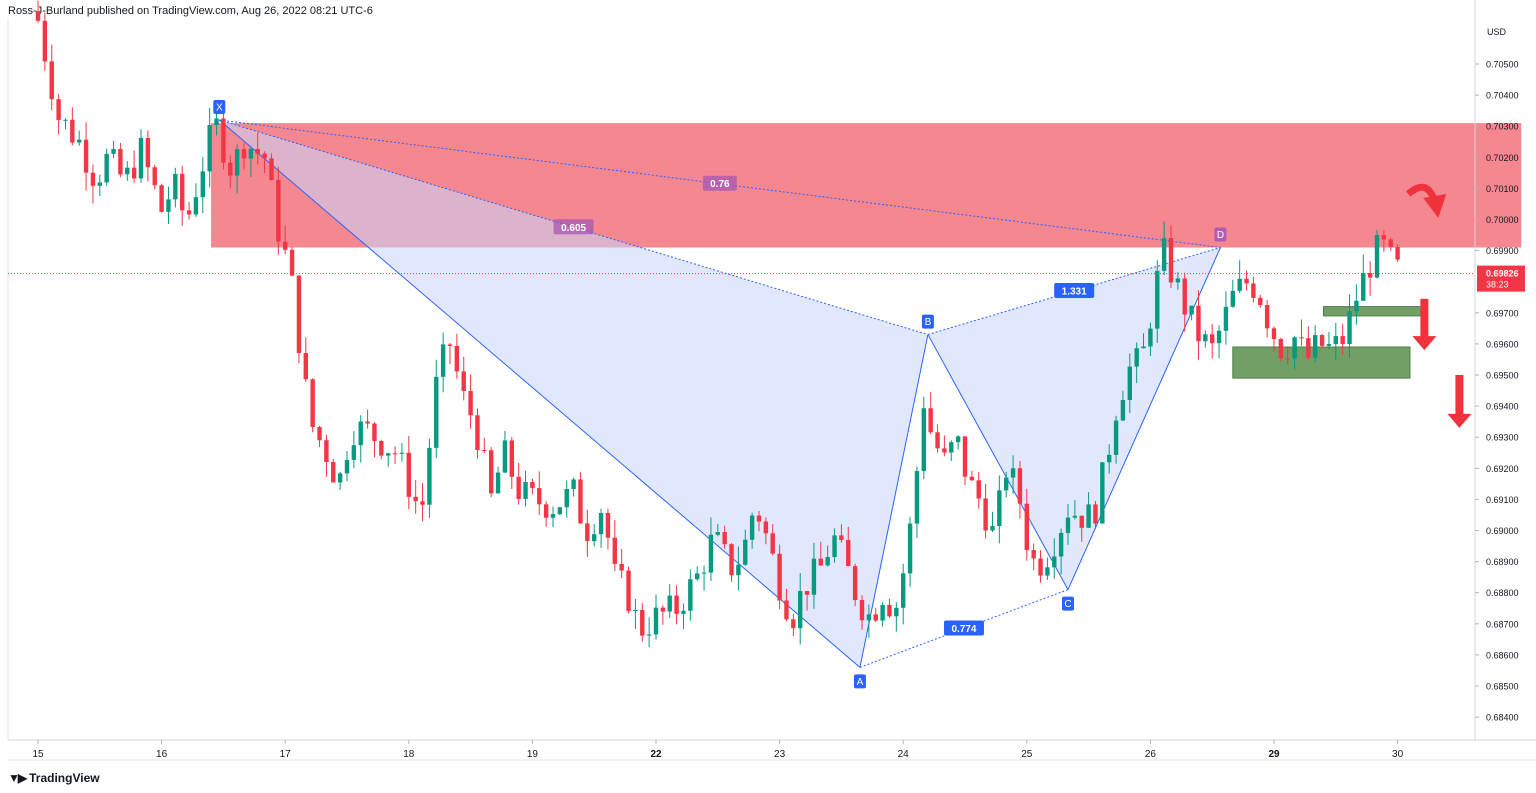 Image resolution: width=1536 pixels, height=793 pixels. What do you see at coordinates (1502, 593) in the screenshot?
I see `y-tick-label-16: 0.68800` at bounding box center [1502, 593].